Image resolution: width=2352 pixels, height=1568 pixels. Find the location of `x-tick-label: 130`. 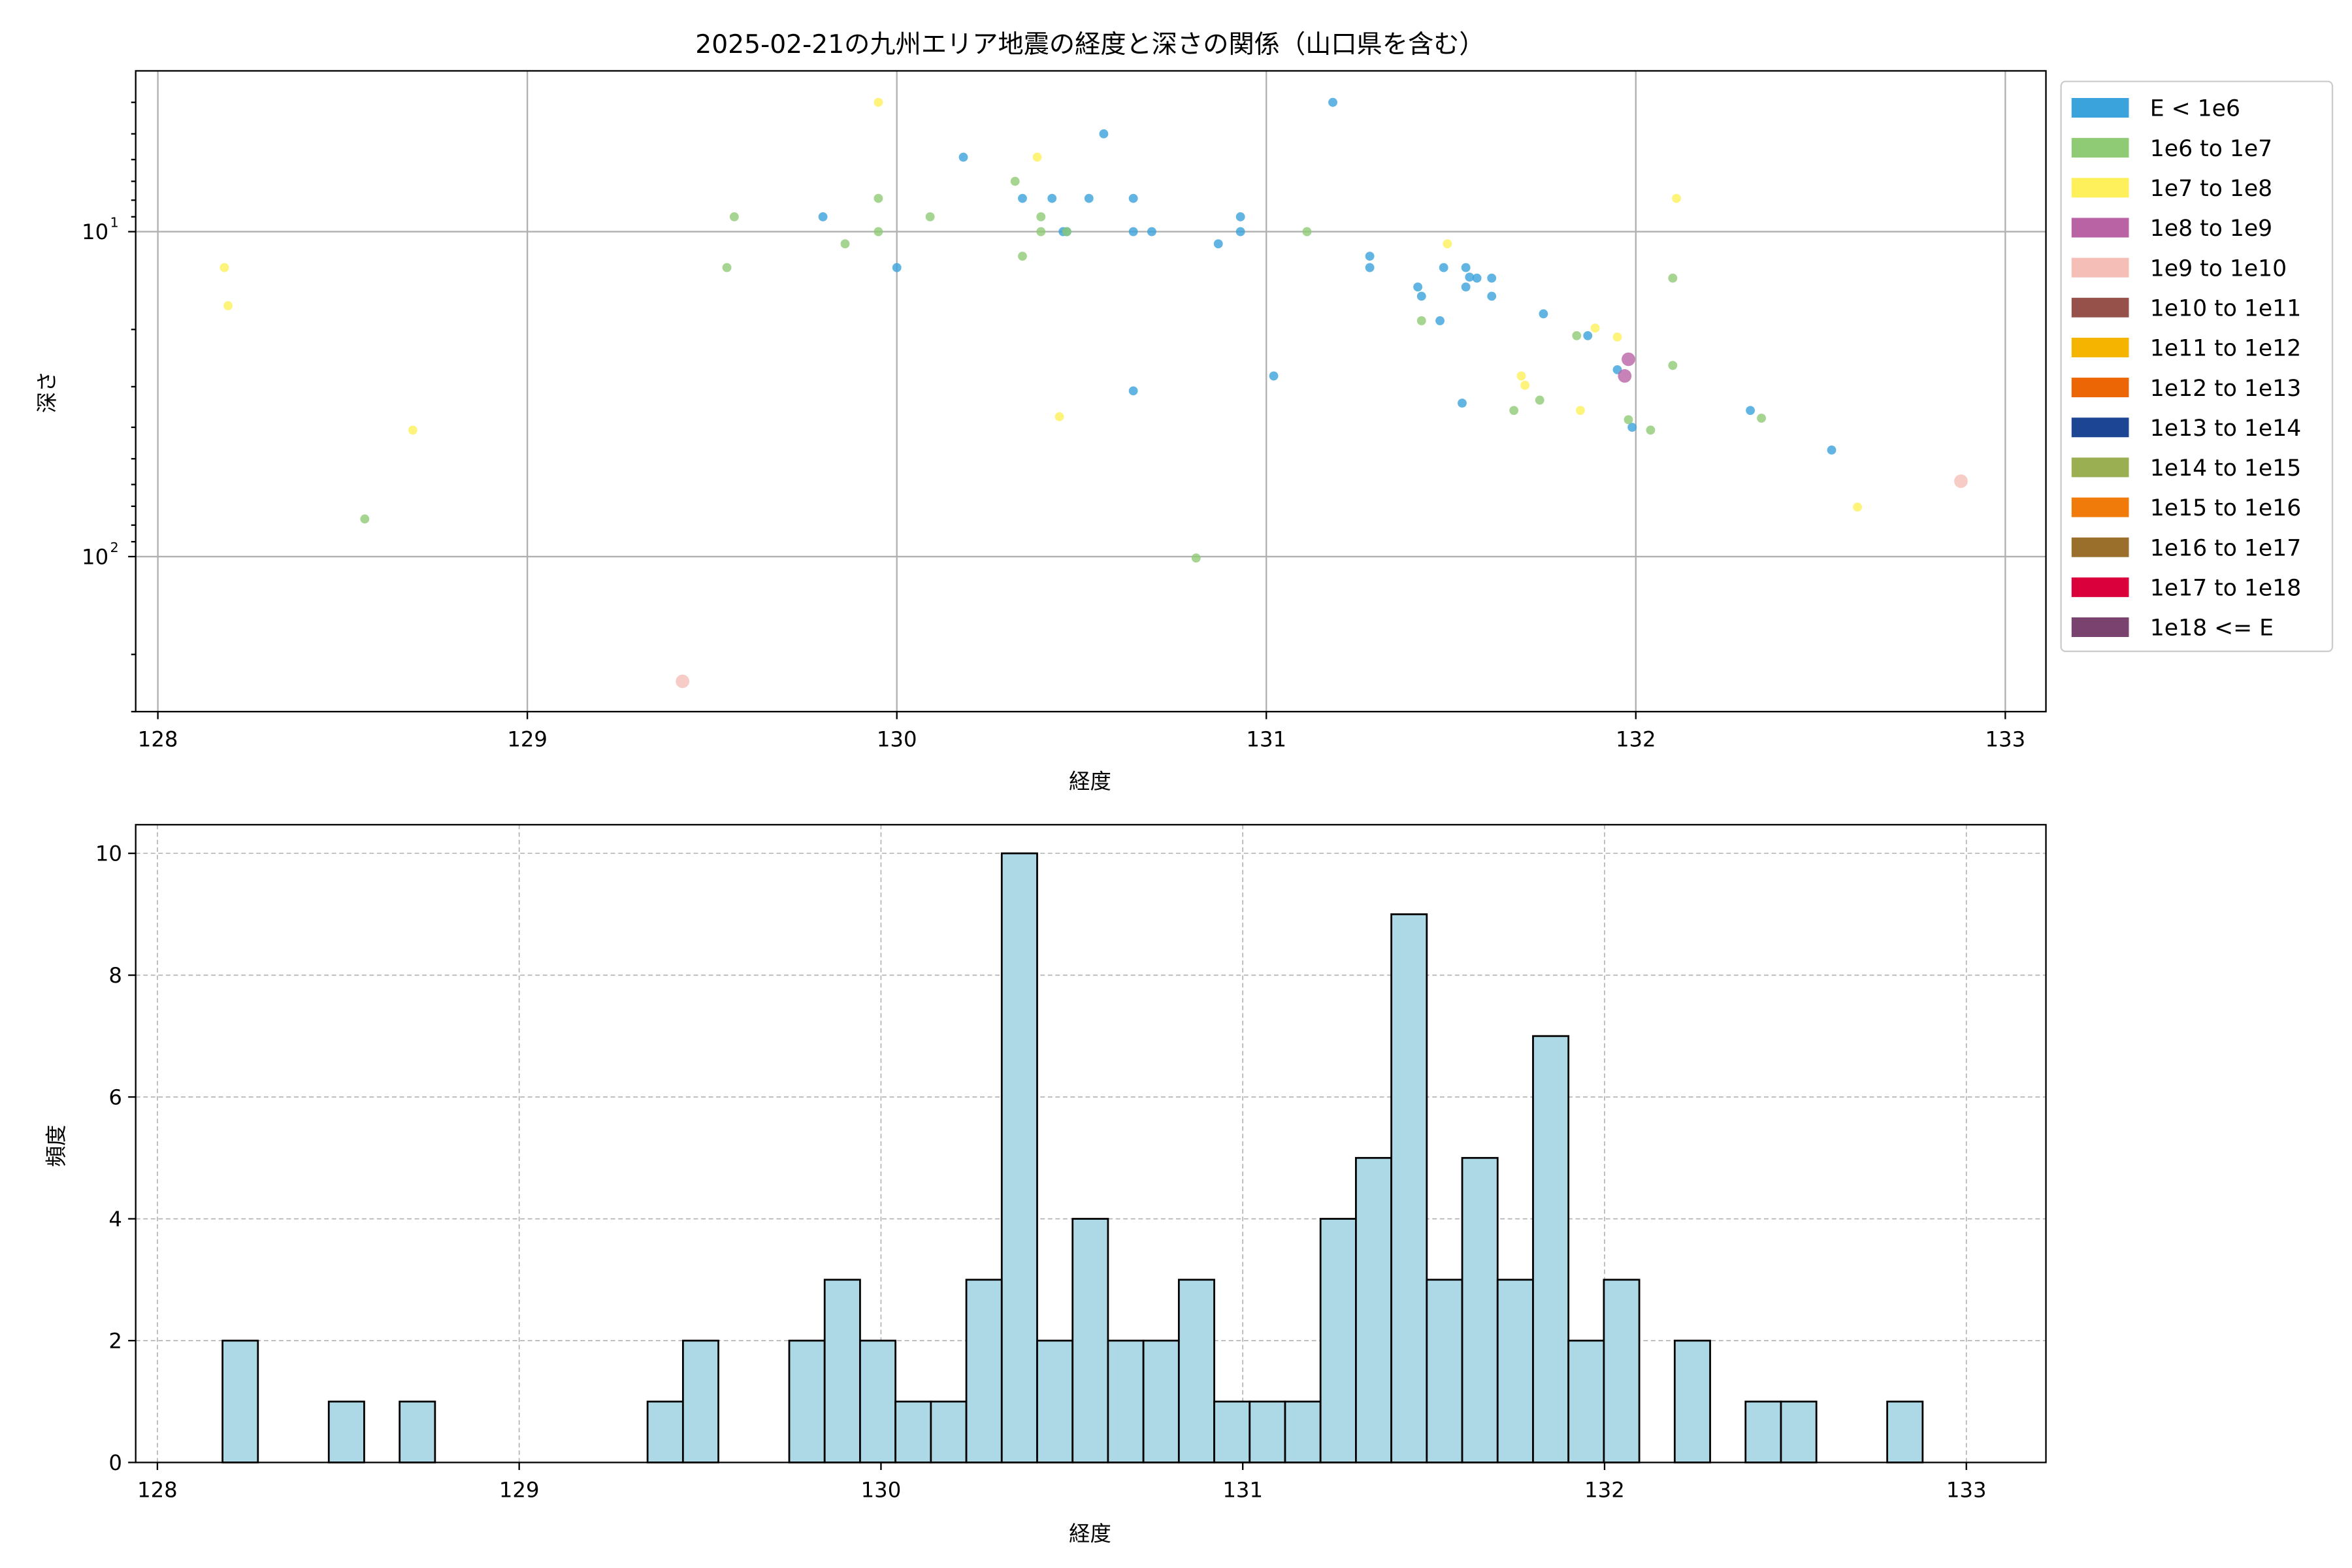

x-tick-label: 130 is located at coordinates (897, 739).